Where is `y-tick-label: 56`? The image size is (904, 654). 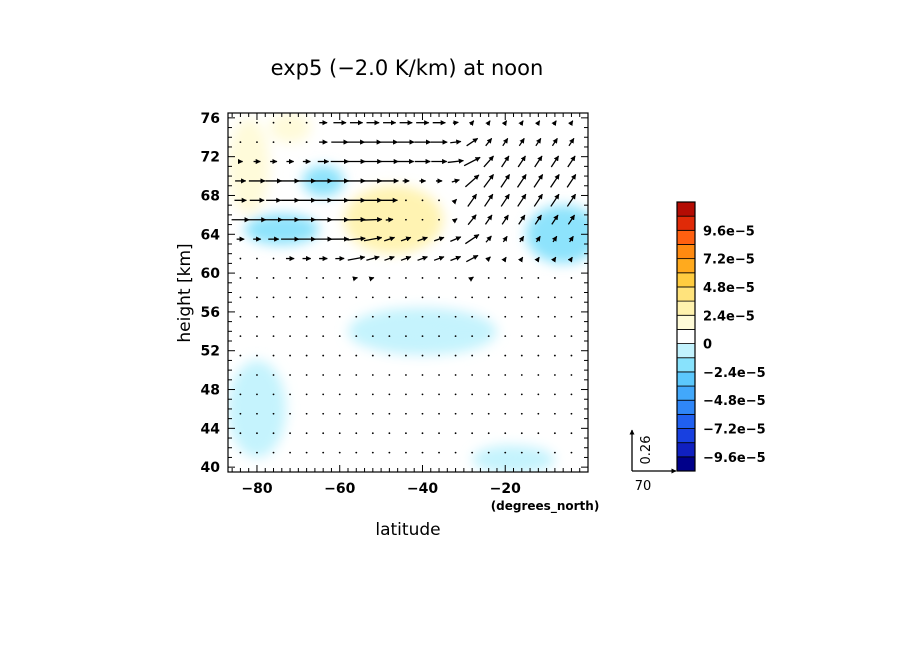 y-tick-label: 56 is located at coordinates (210, 313).